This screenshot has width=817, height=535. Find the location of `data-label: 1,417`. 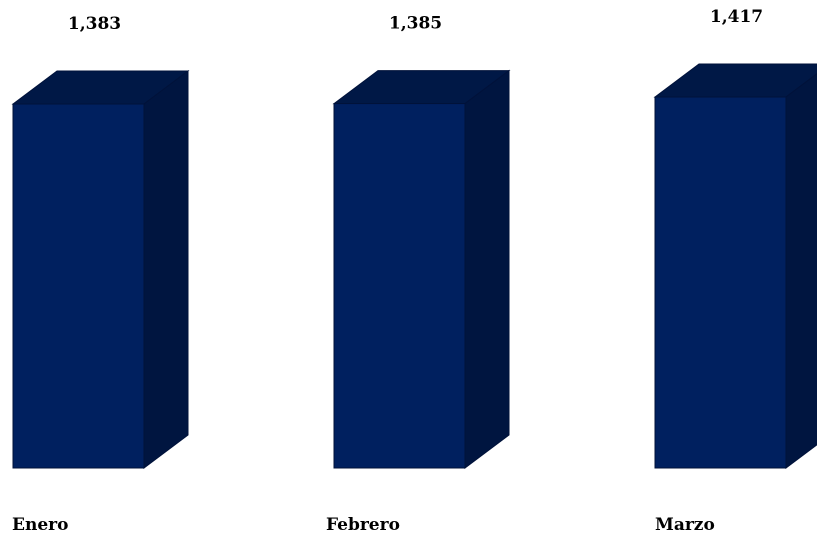

data-label: 1,417 is located at coordinates (736, 17).